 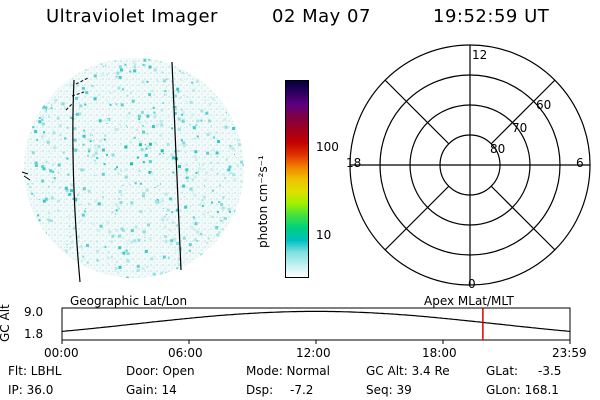 What do you see at coordinates (389, 390) in the screenshot?
I see `seq-info: Seq: 39` at bounding box center [389, 390].